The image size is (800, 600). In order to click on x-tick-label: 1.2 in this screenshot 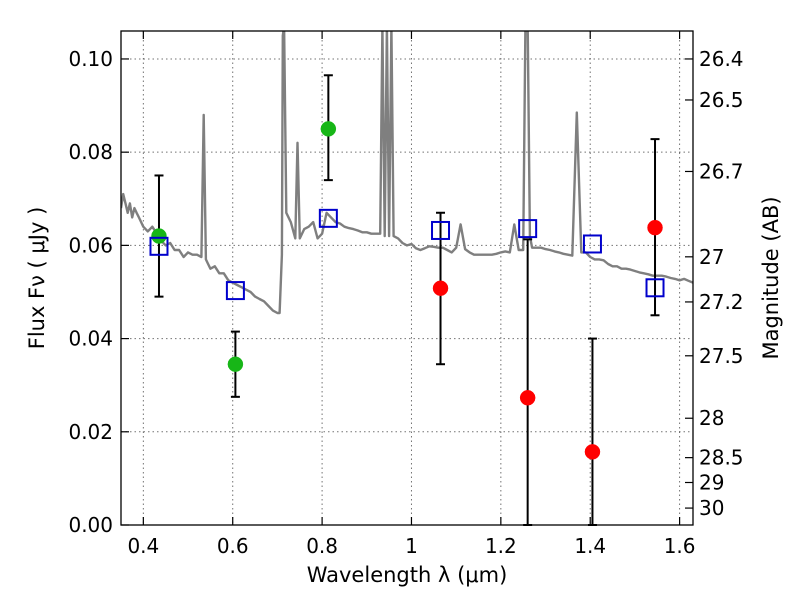, I will do `click(501, 546)`.